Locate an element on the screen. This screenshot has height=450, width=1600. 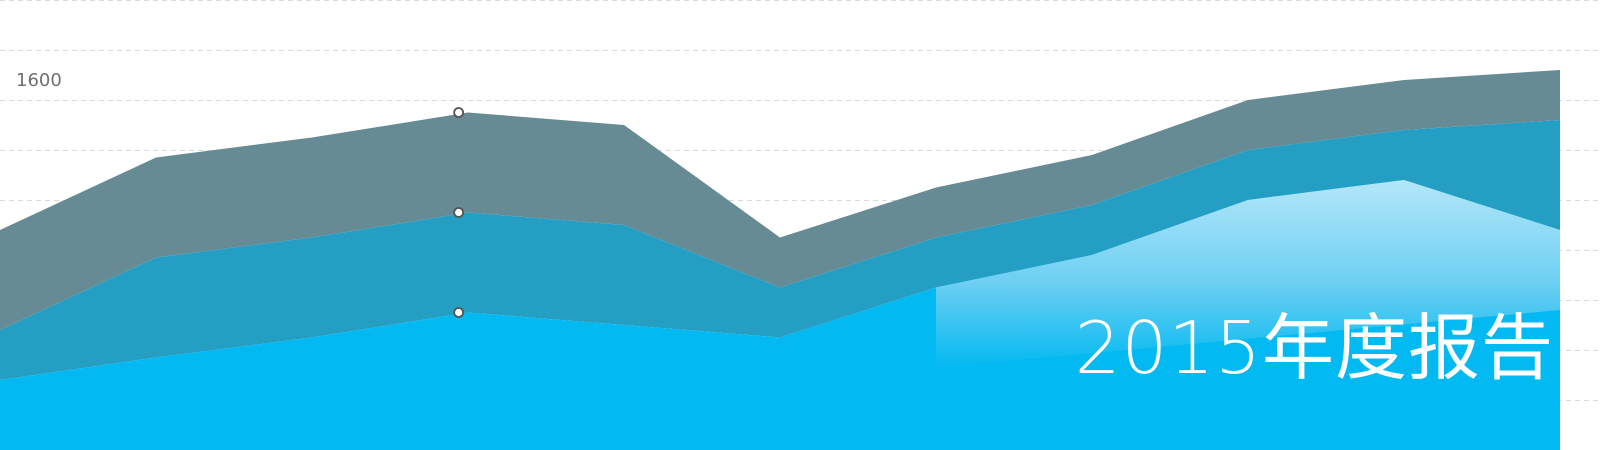
report-title: 2015年度报告 is located at coordinates (1314, 348).